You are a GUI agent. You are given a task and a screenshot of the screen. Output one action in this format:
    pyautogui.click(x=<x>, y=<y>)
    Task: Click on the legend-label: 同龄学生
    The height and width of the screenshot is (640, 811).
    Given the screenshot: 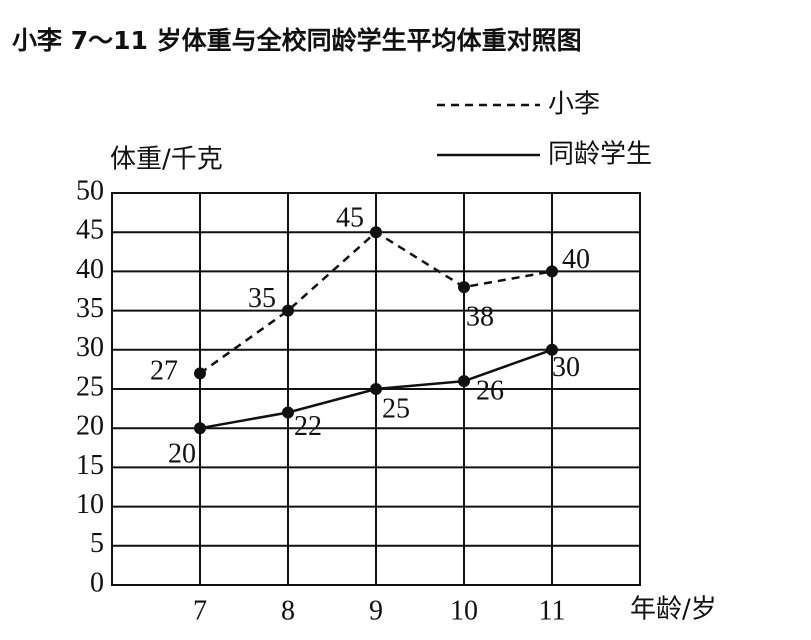 What is the action you would take?
    pyautogui.click(x=600, y=155)
    